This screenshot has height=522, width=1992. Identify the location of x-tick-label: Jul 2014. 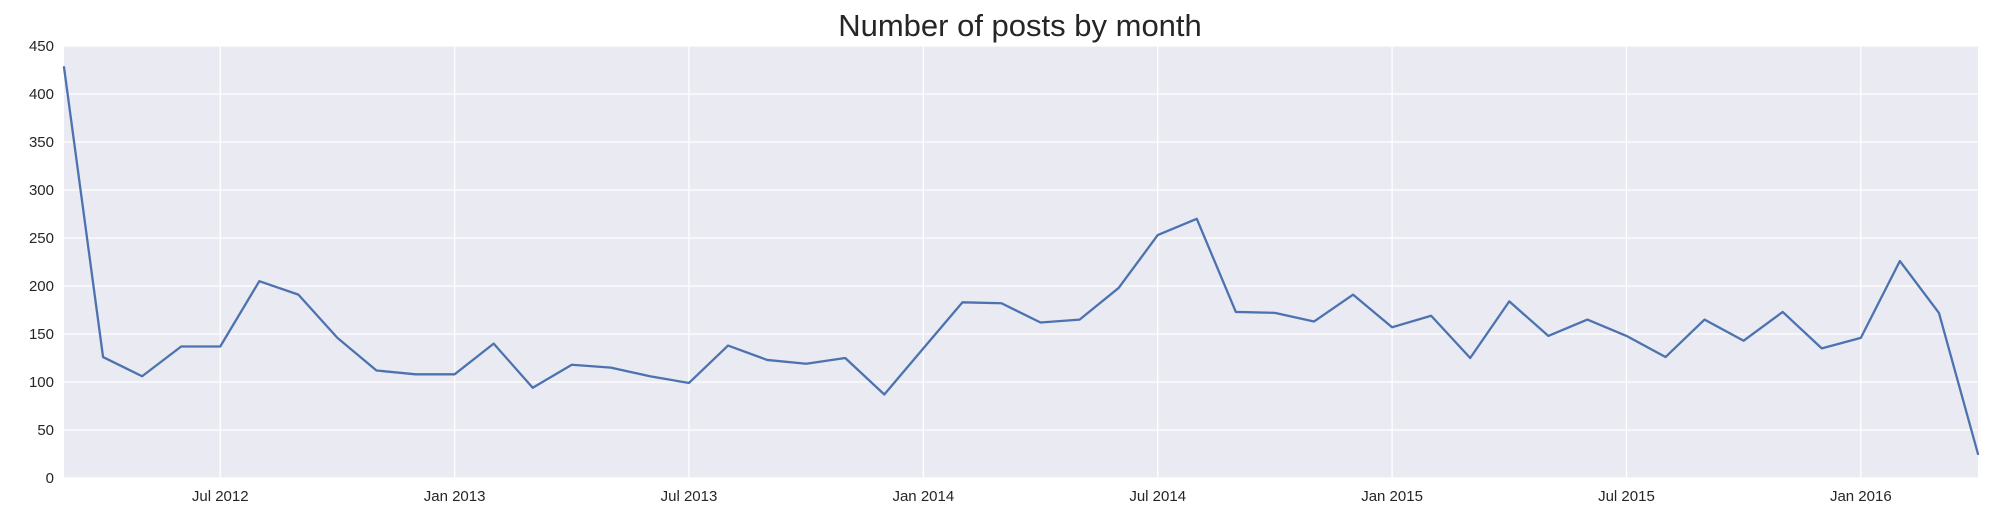
(1157, 496).